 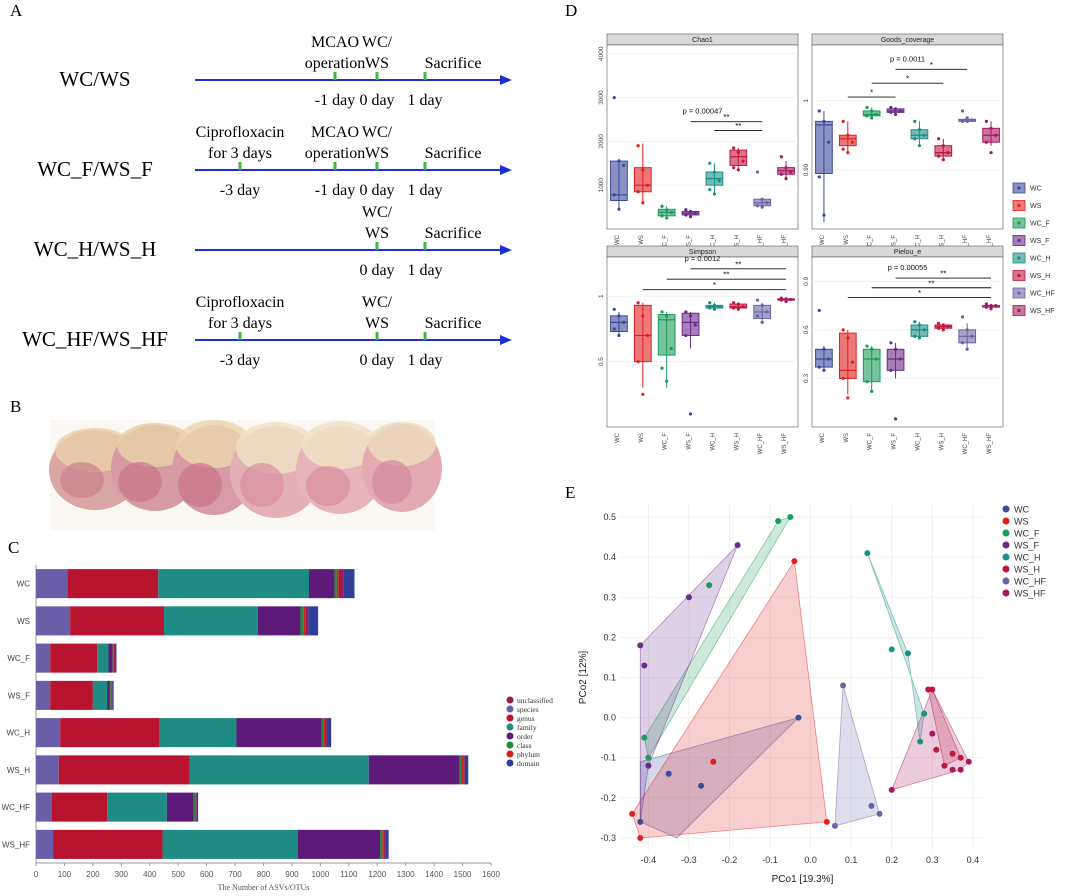 I want to click on pcoa-legend-label: WC, so click(x=1021, y=510).